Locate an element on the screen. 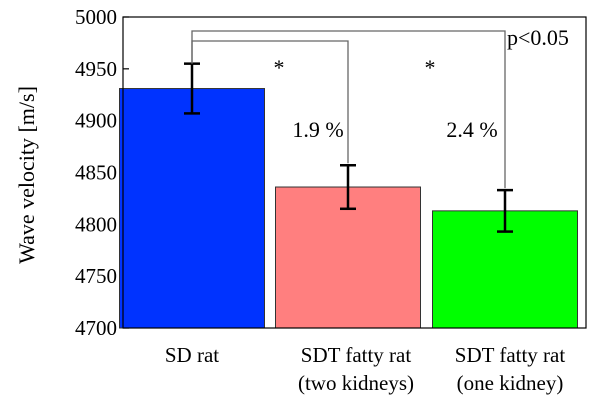 This screenshot has width=603, height=399. y-tick-label: 4950 is located at coordinates (96, 69).